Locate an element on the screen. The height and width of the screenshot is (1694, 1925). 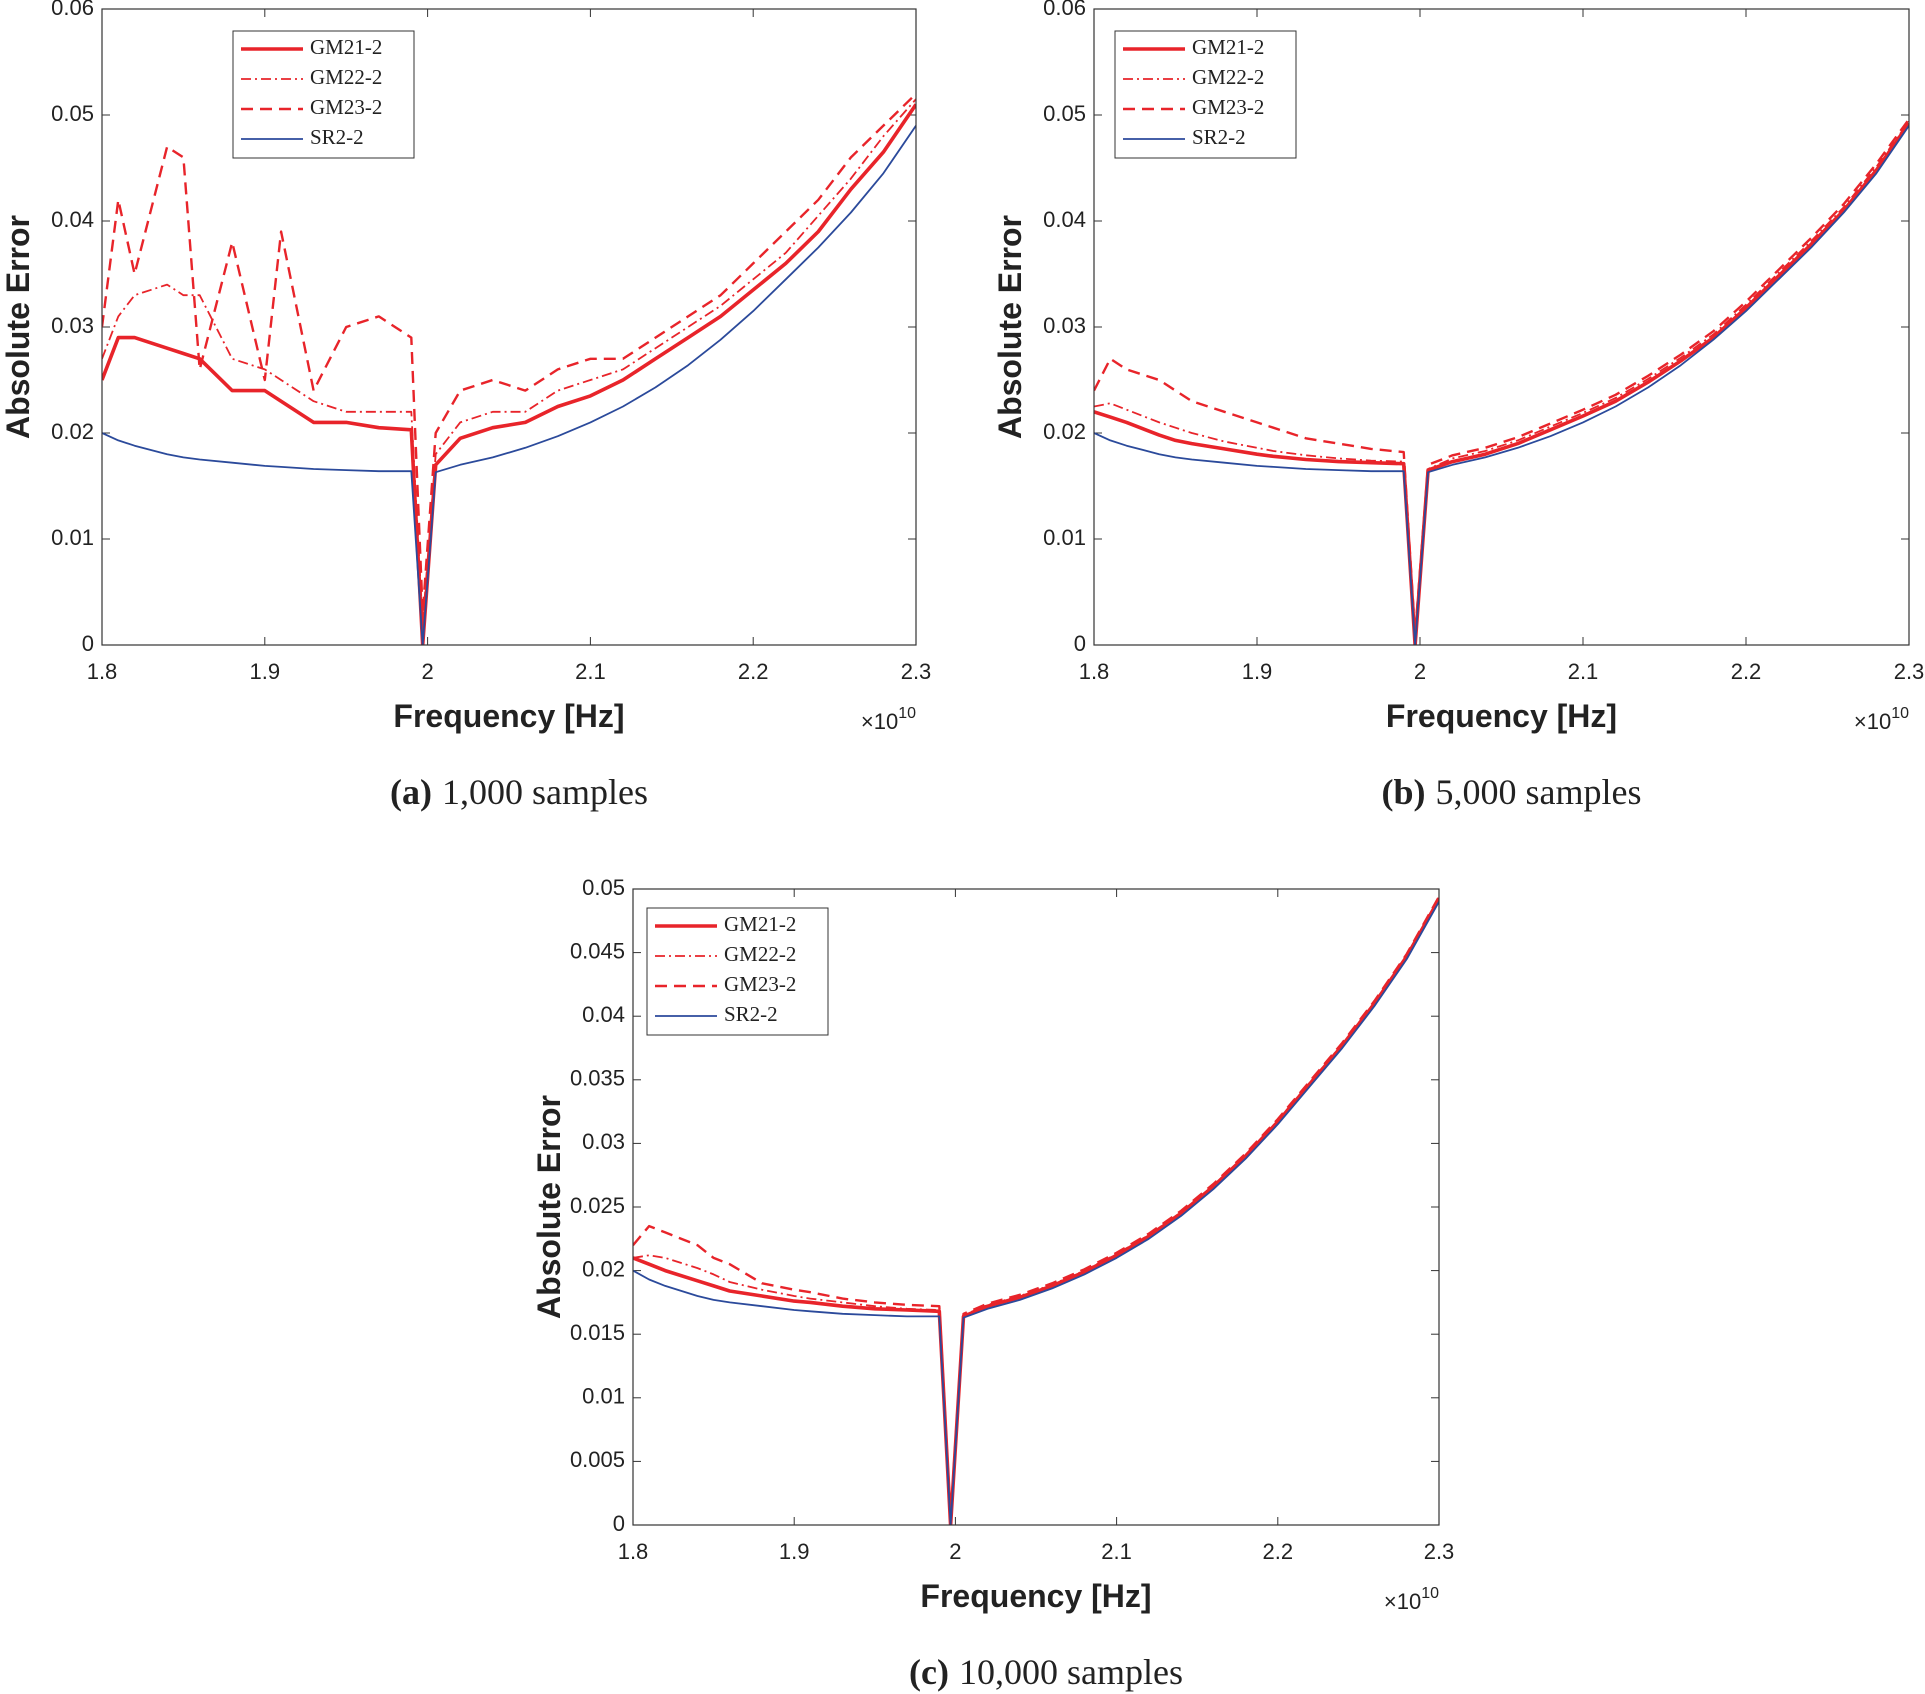
y-tick-label: 0.045 is located at coordinates (597, 950).